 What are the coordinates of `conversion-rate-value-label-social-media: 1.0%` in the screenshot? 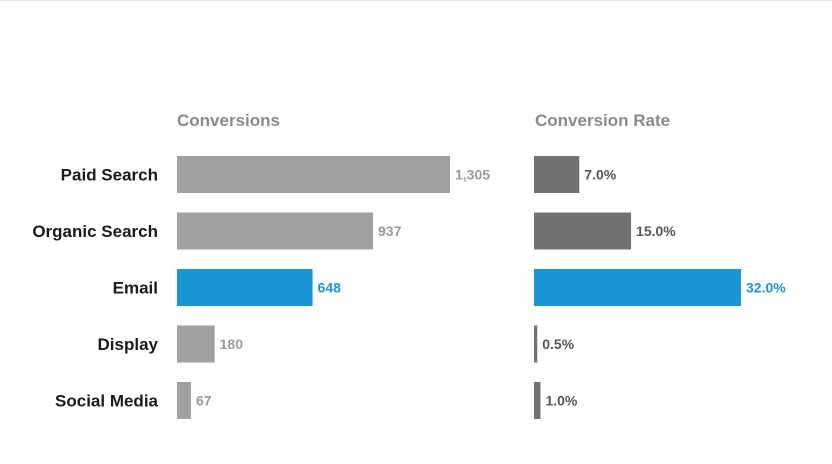 It's located at (561, 401).